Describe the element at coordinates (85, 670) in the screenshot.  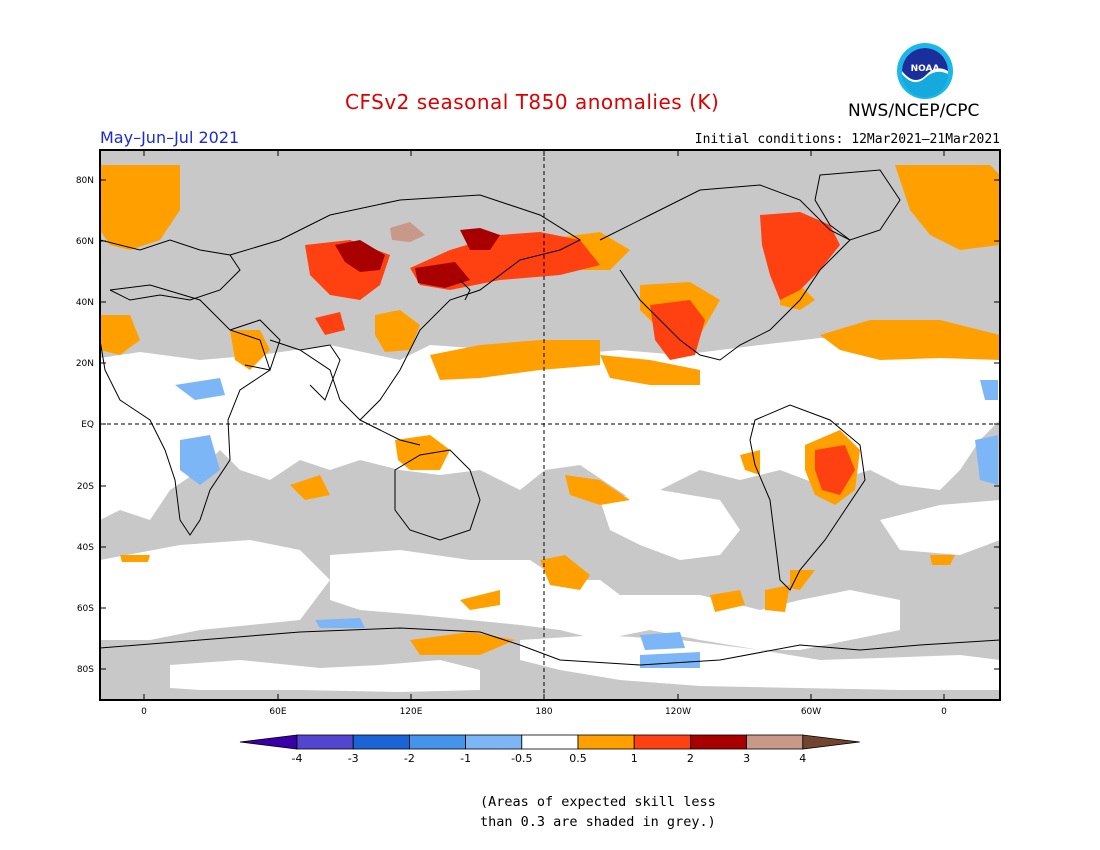
I see `lat-label-80s: 80S` at that location.